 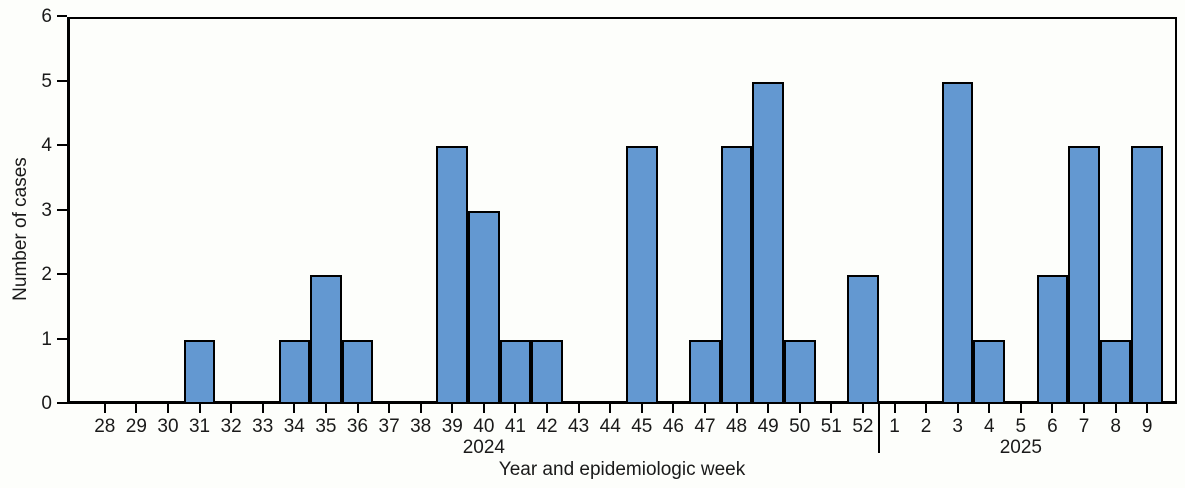 I want to click on x-tick-label: 48, so click(x=736, y=426).